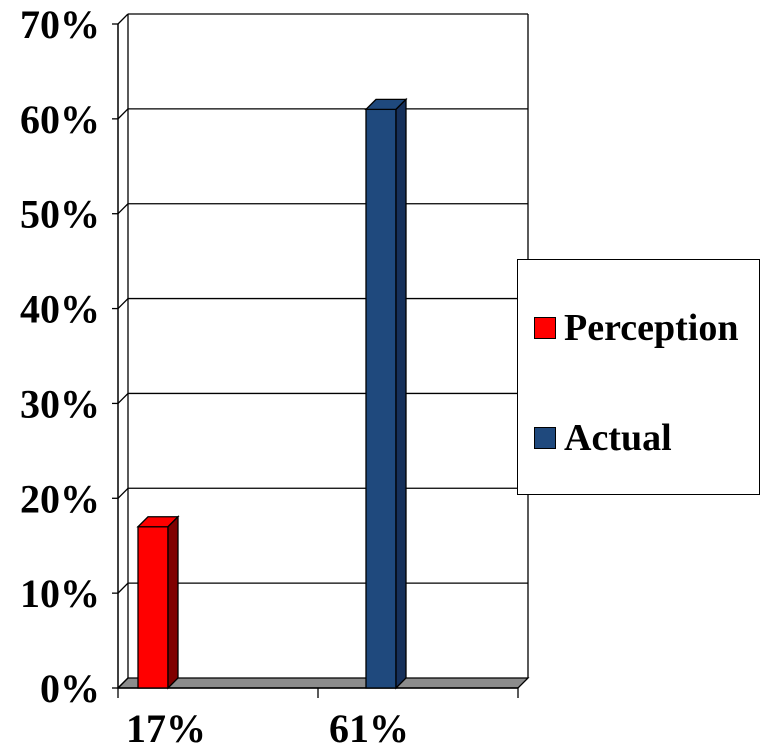 The image size is (761, 754). Describe the element at coordinates (166, 728) in the screenshot. I see `x-category-label: 17%` at that location.